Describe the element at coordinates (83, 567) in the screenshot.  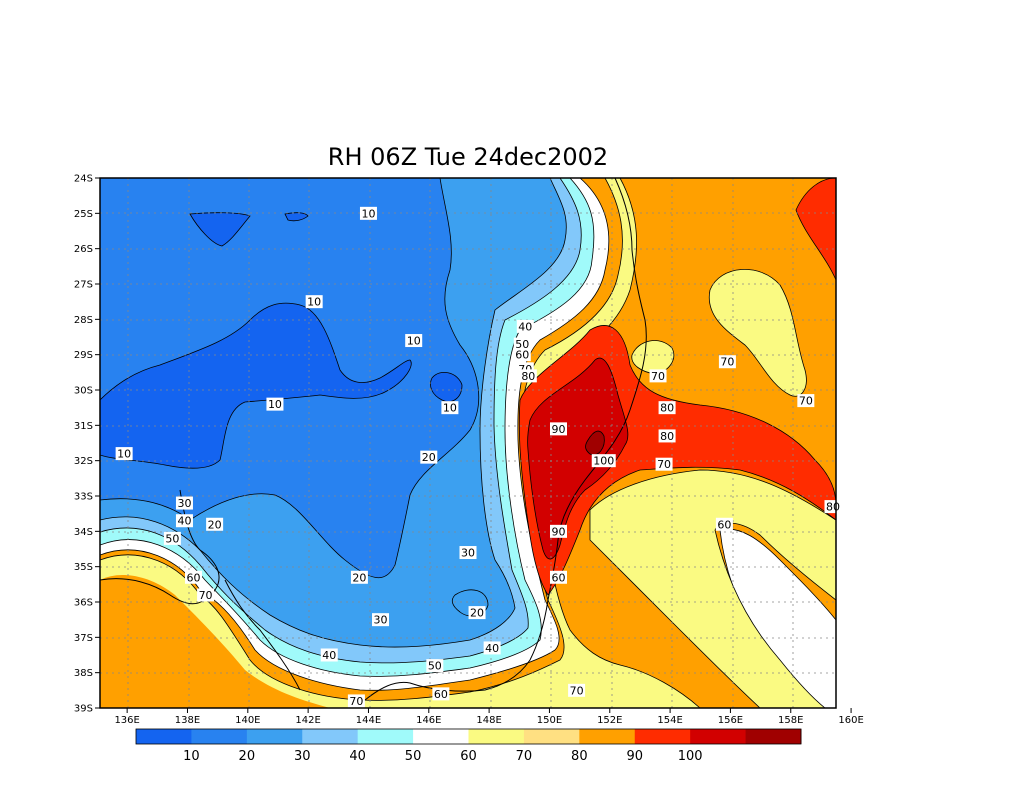
I see `lat-tick-label: 35S` at that location.